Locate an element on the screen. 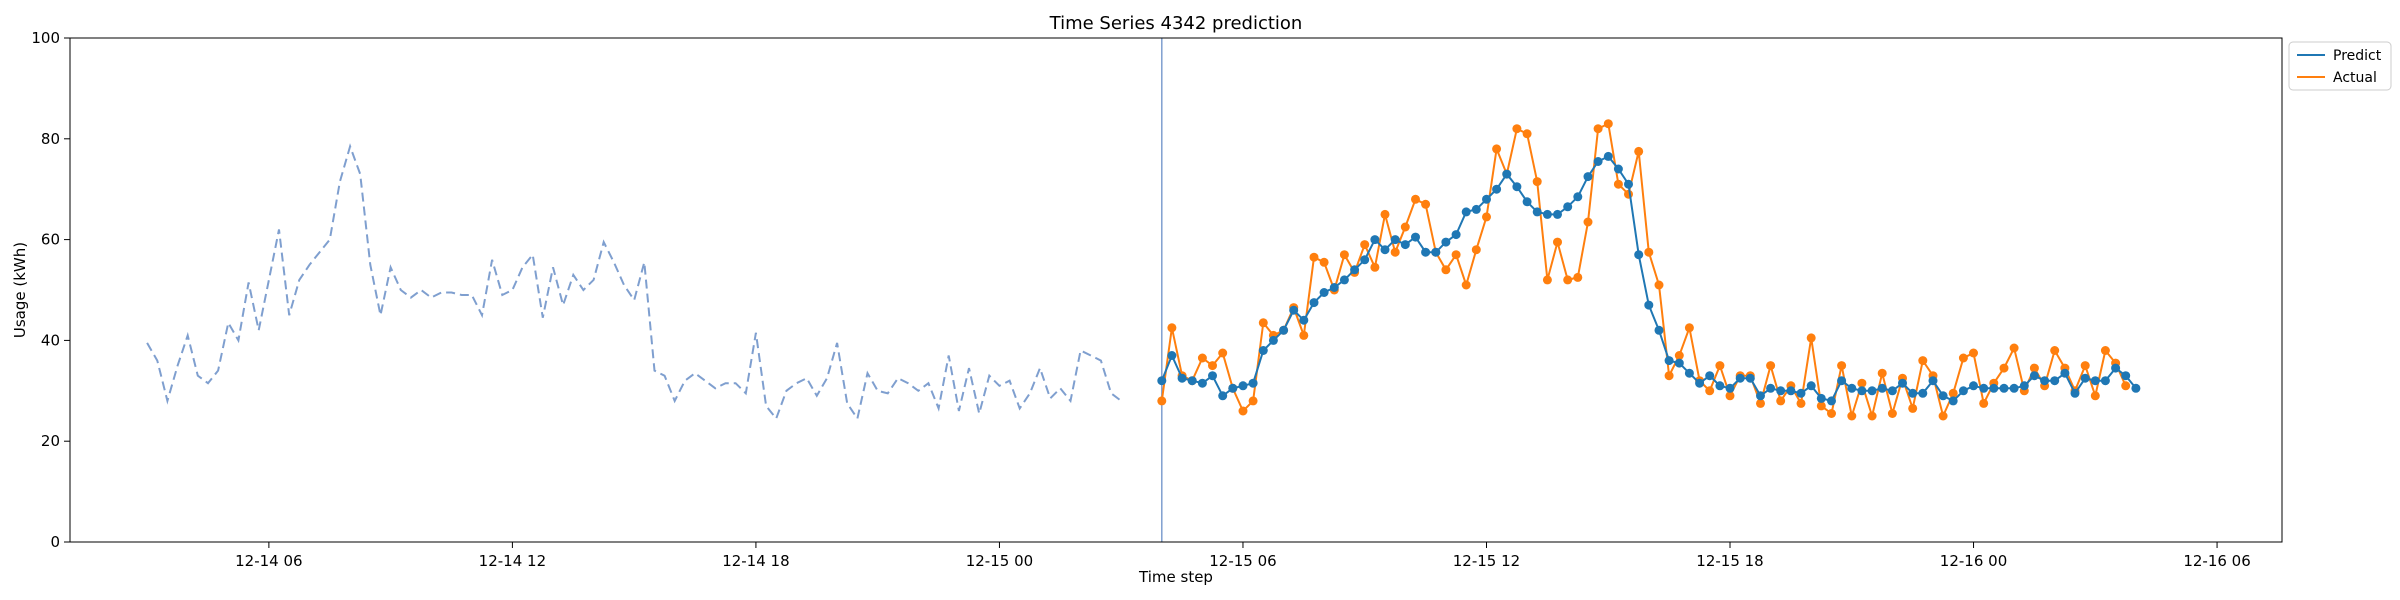 This screenshot has height=600, width=2400. x-tick-label: 12-14 06 is located at coordinates (268, 561).